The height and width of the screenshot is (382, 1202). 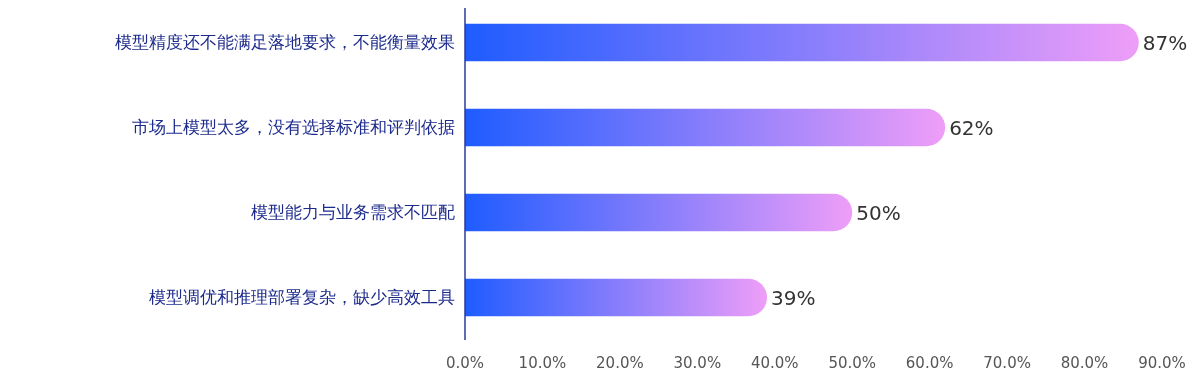 What do you see at coordinates (793, 297) in the screenshot?
I see `text: 39%` at bounding box center [793, 297].